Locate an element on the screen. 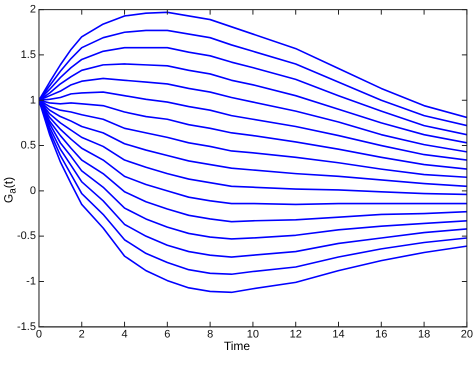  x-axis-title: Time is located at coordinates (237, 346).